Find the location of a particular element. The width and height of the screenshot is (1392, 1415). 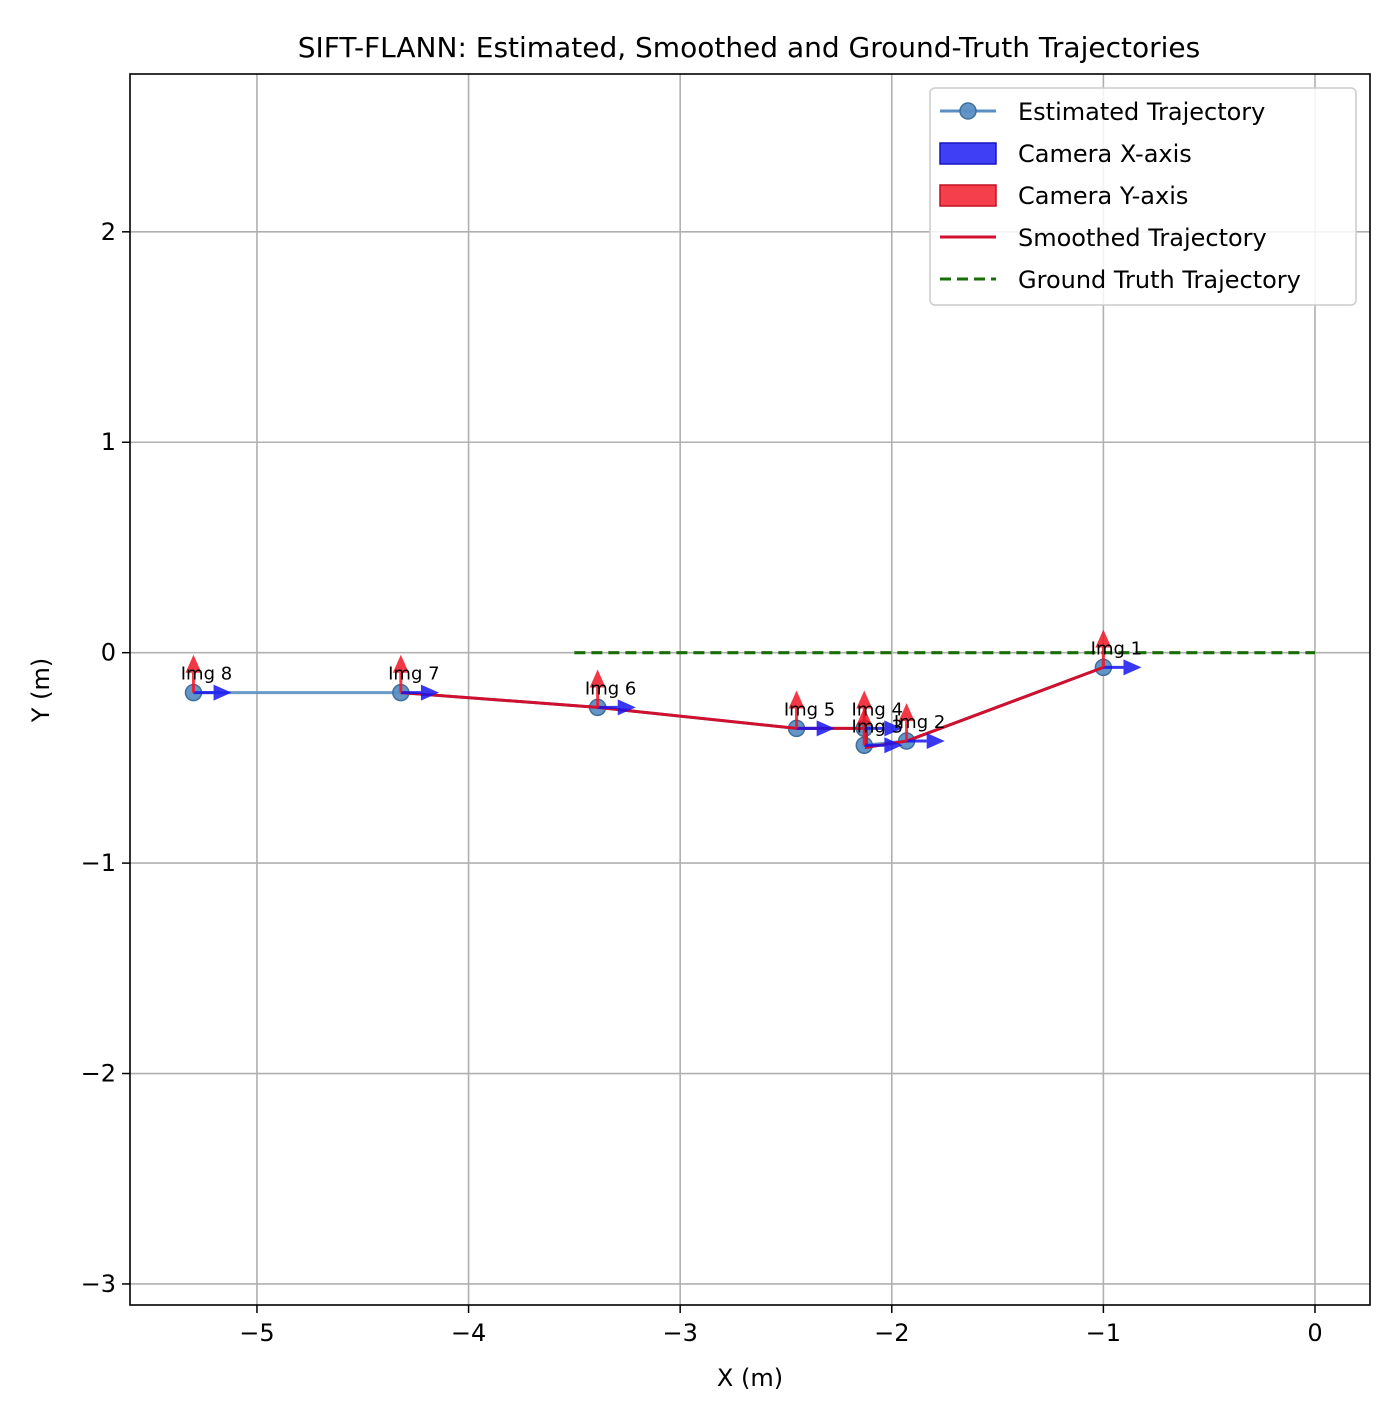

legend-label-camera-x: Camera X-axis is located at coordinates (1105, 154).